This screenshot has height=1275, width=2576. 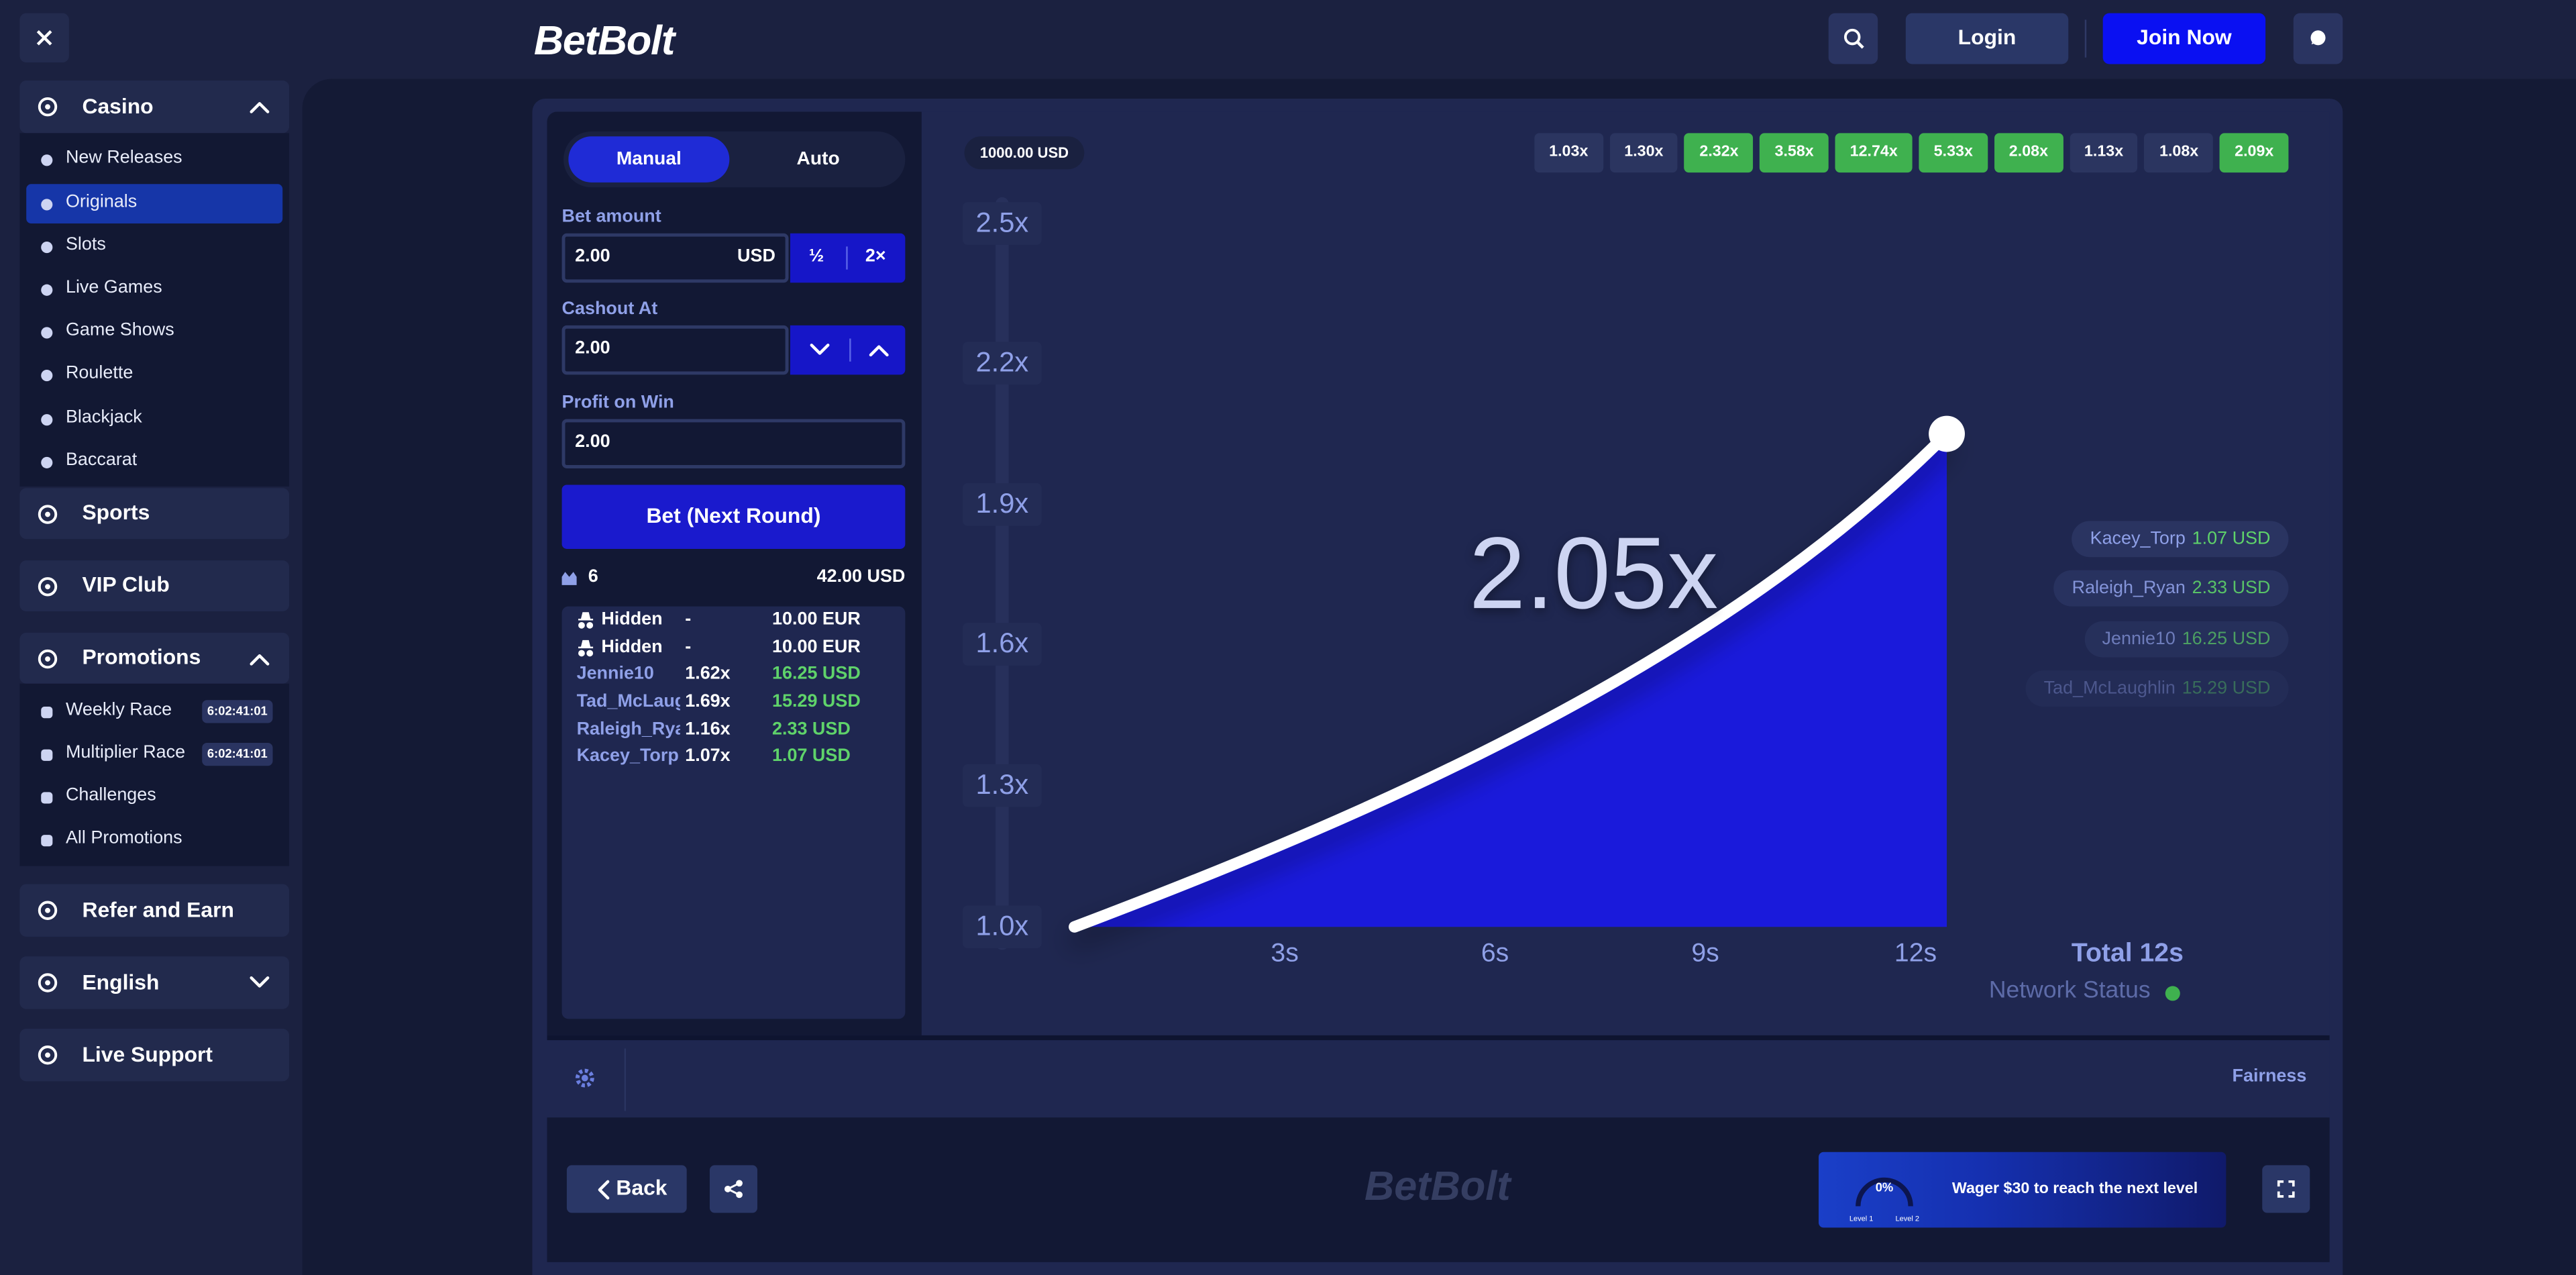 I want to click on players-count: 6, so click(x=593, y=577).